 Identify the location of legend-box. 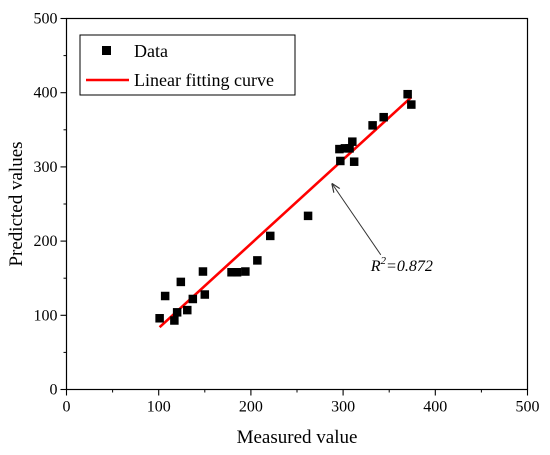
(187, 65).